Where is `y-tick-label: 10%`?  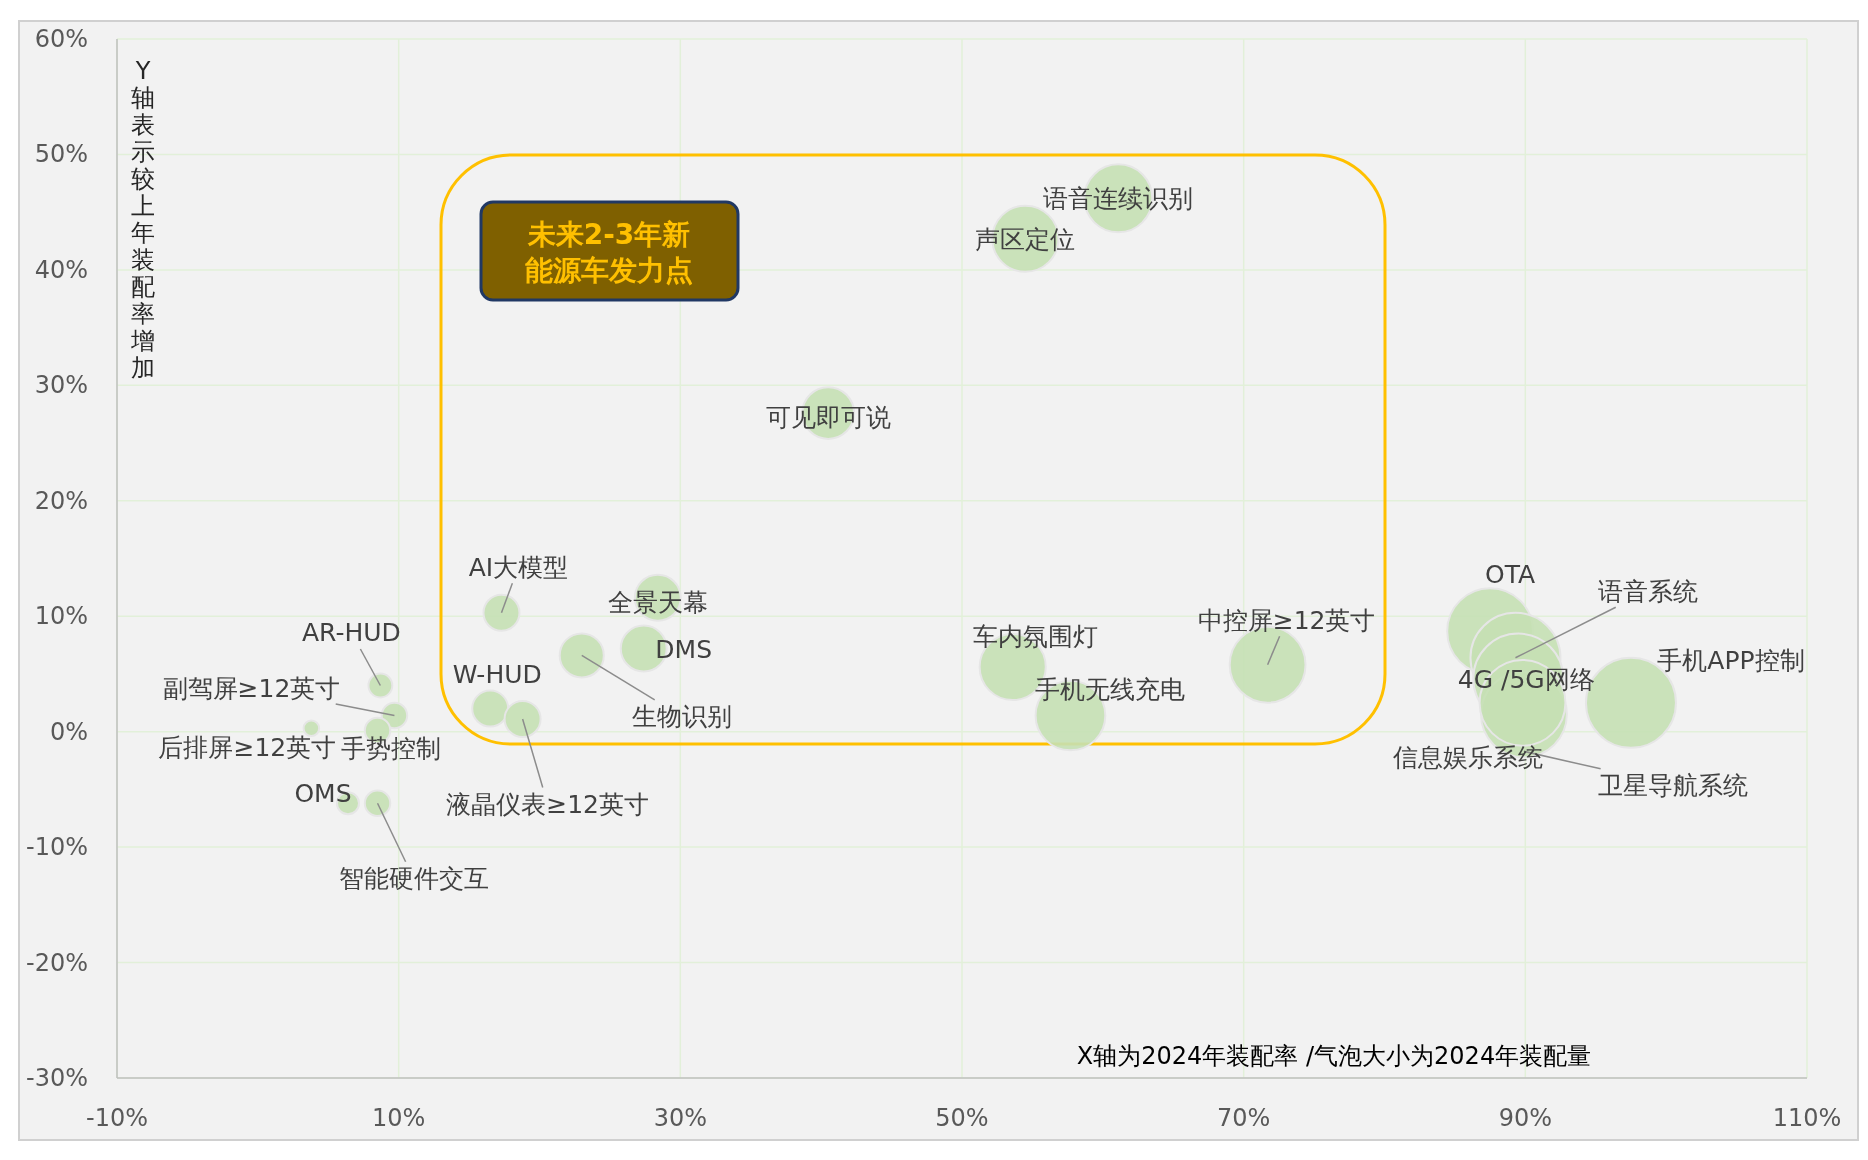 y-tick-label: 10% is located at coordinates (61, 616).